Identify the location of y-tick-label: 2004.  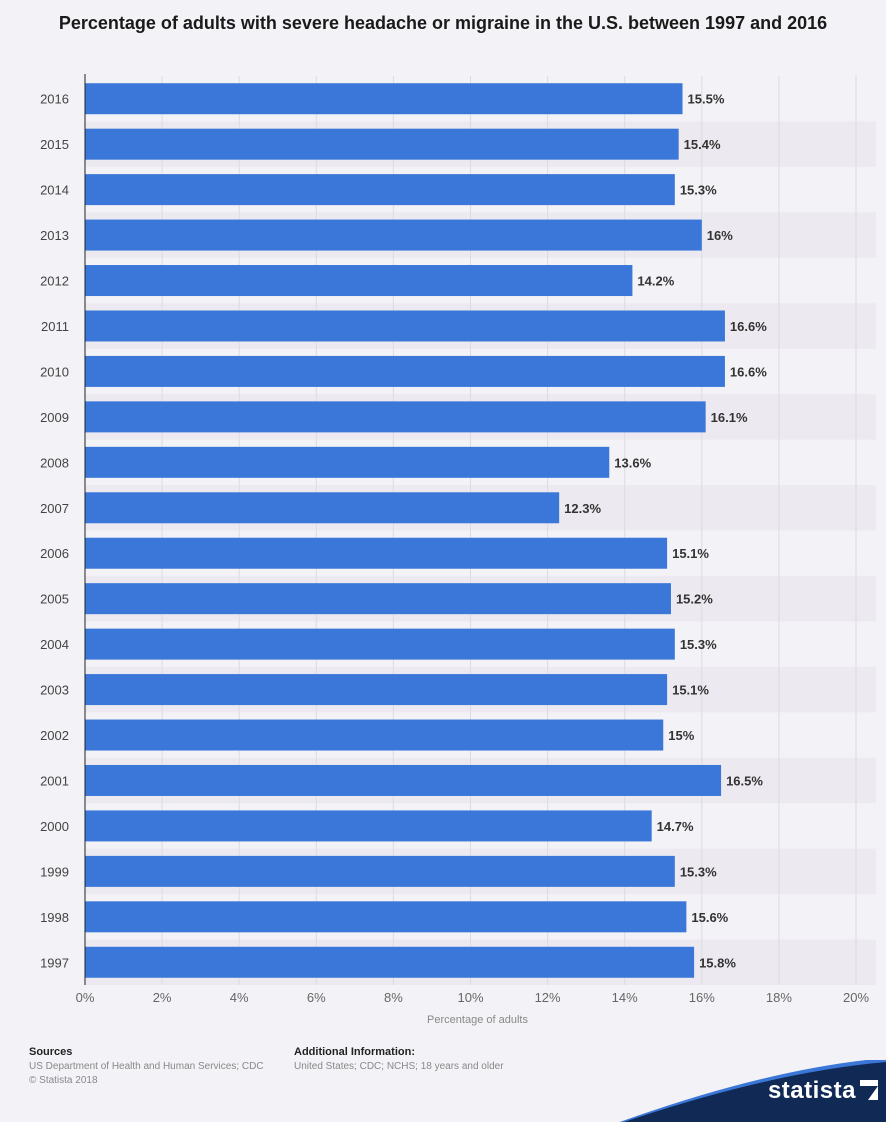
(54, 644).